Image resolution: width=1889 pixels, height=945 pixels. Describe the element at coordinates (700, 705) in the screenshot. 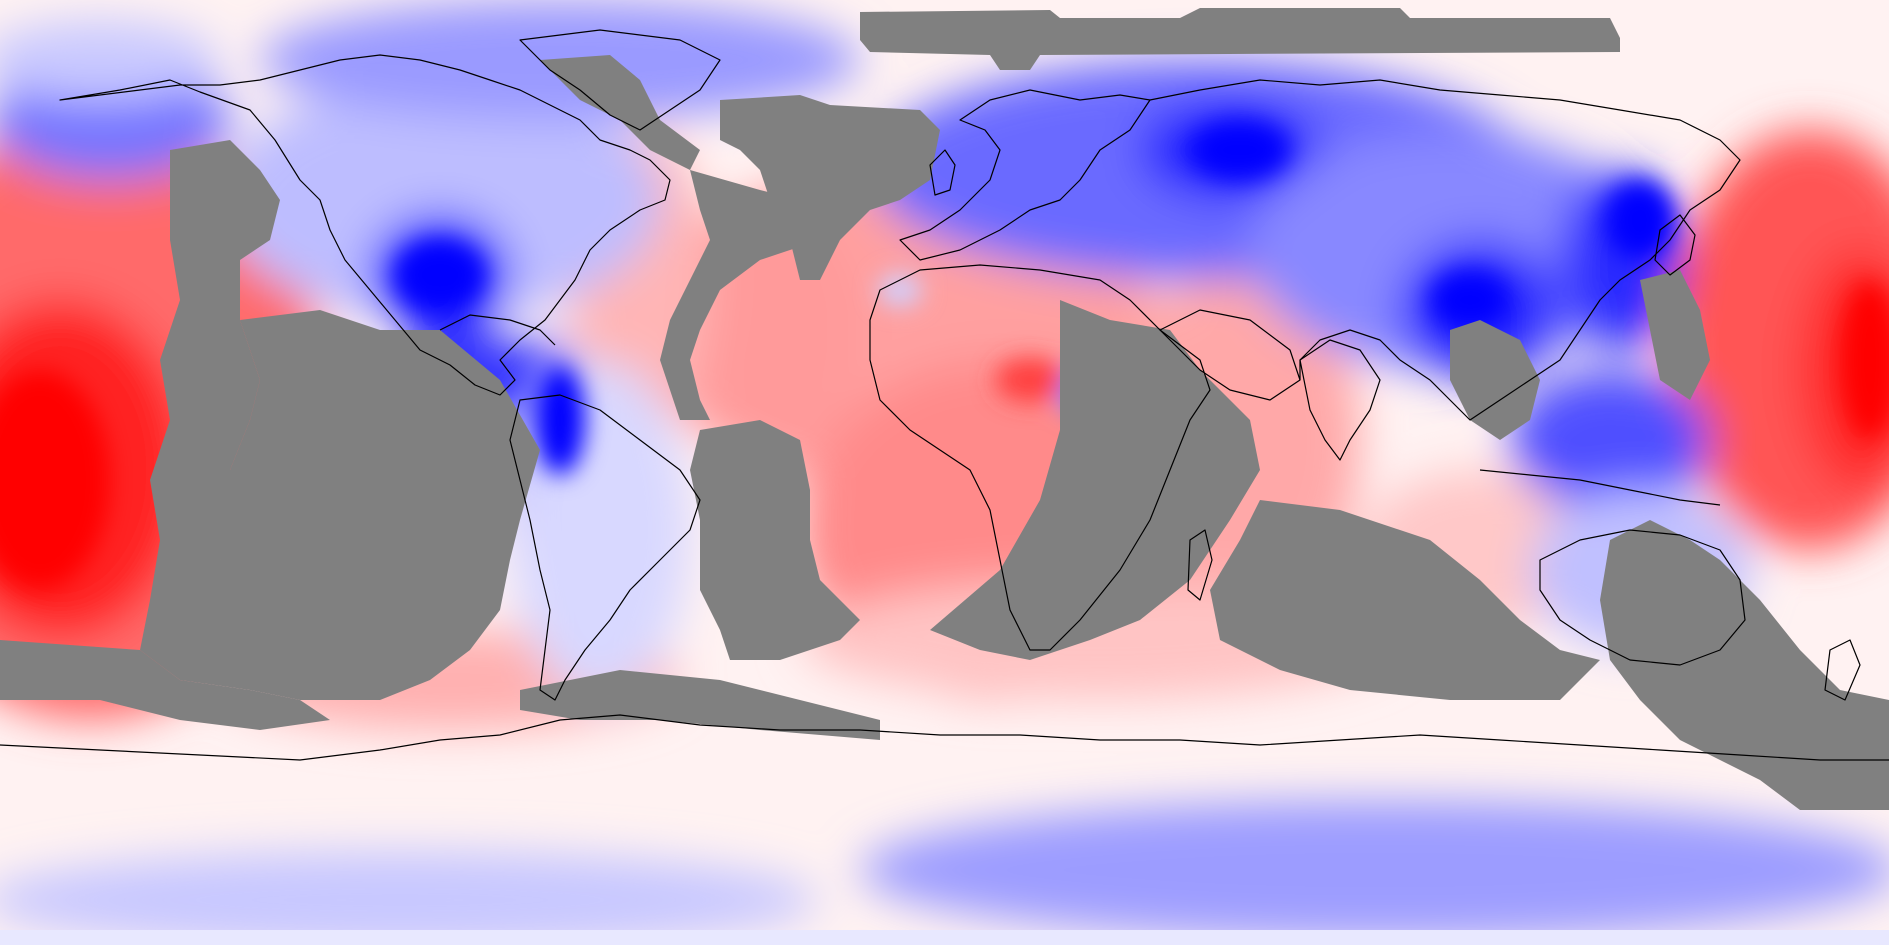

I see `mask-antarctic-ridge` at that location.